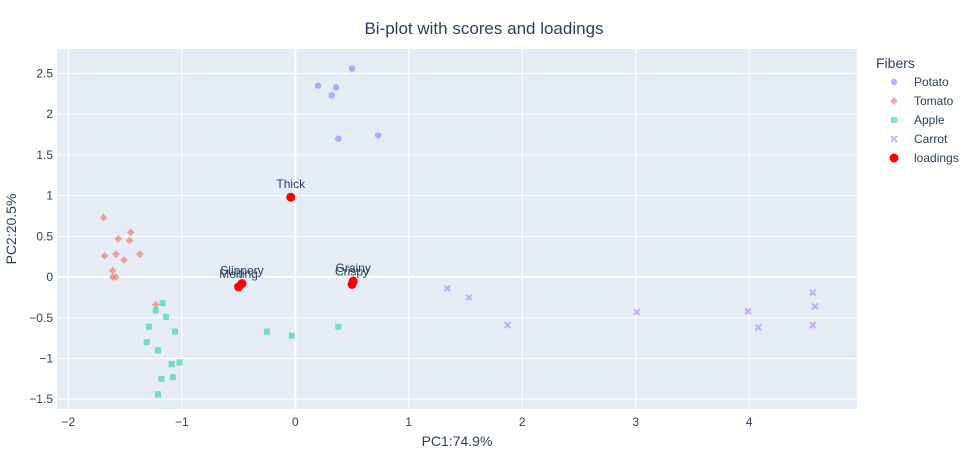 The height and width of the screenshot is (450, 968). What do you see at coordinates (457, 441) in the screenshot?
I see `x-axis-title: PC1:74.9%` at bounding box center [457, 441].